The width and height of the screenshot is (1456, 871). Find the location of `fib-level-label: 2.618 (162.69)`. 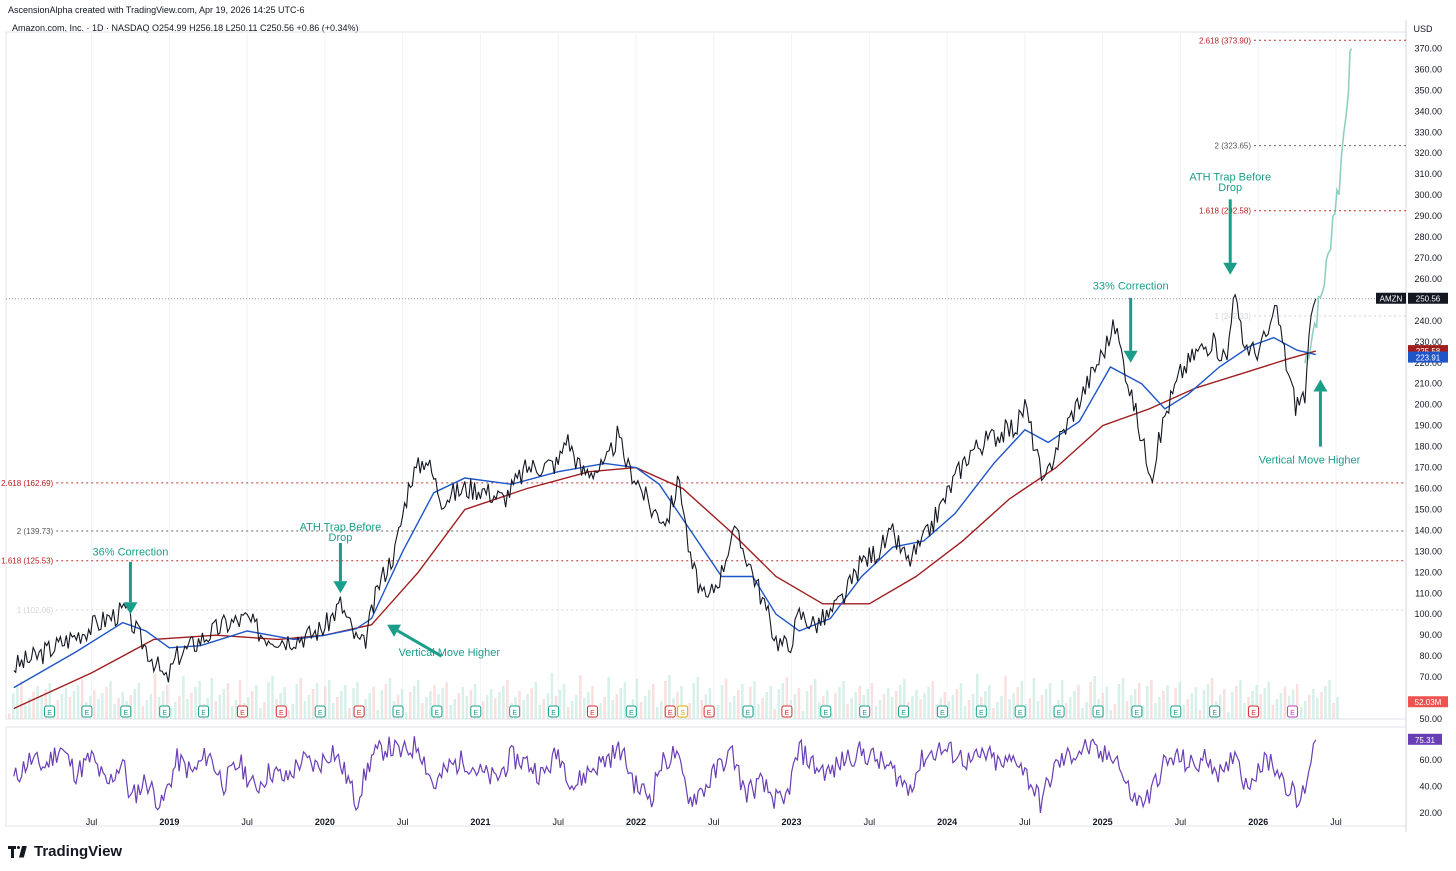

fib-level-label: 2.618 (162.69) is located at coordinates (27, 483).